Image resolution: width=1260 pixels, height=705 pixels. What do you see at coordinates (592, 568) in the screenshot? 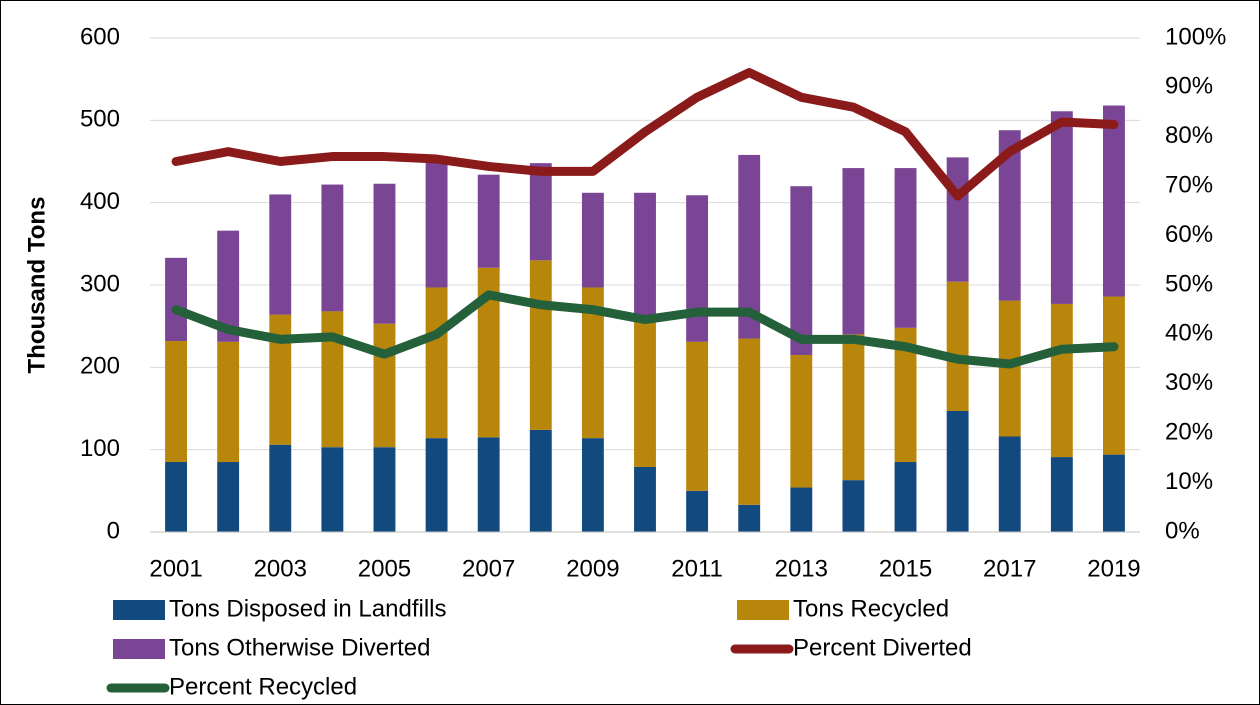
I see `x-tick-label: 2009` at bounding box center [592, 568].